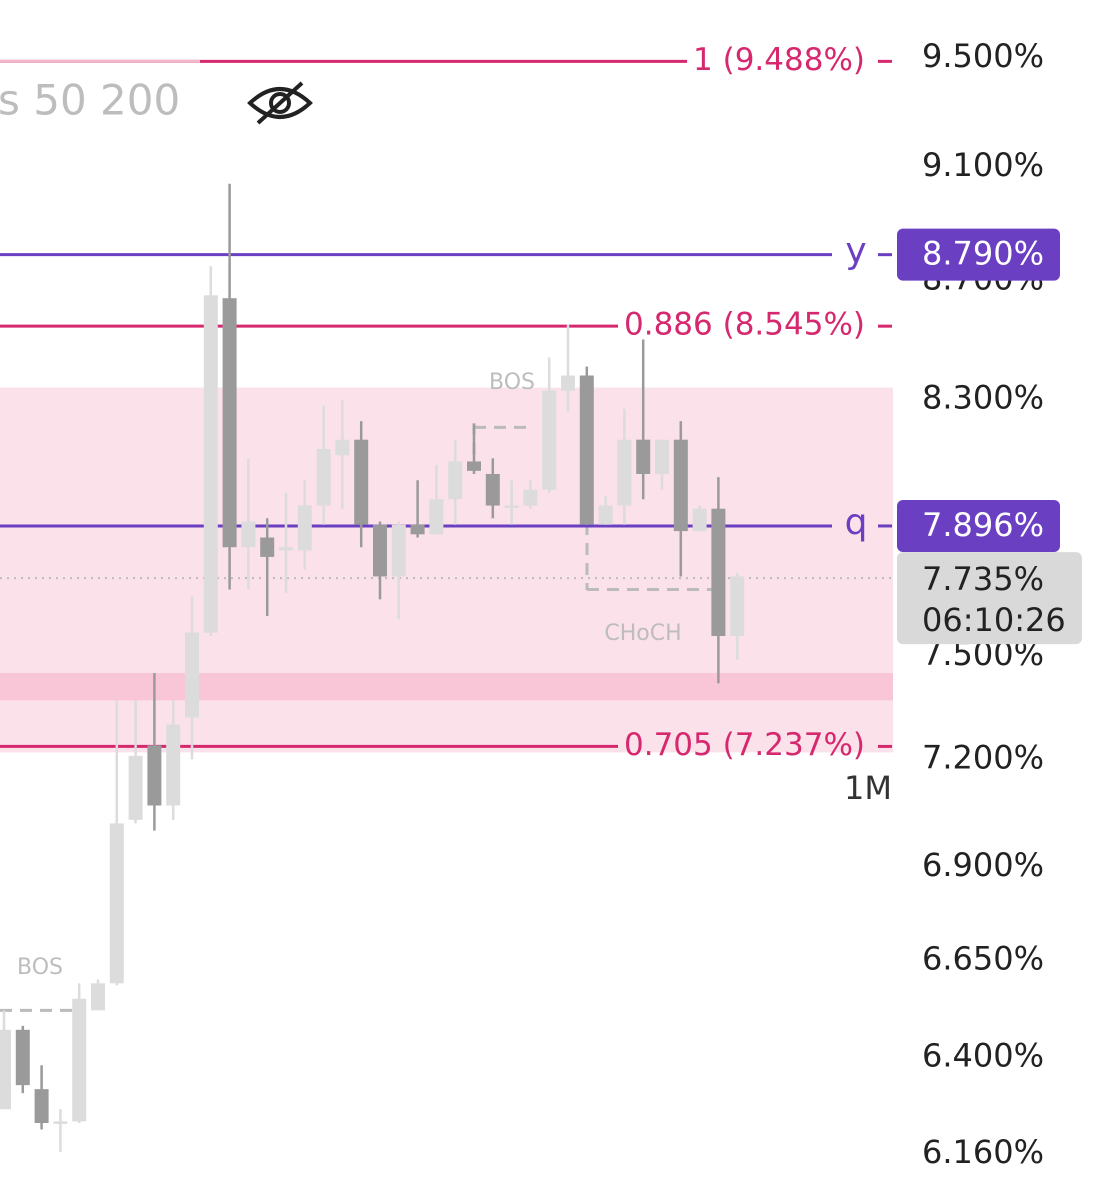 Image resolution: width=1099 pixels, height=1200 pixels. Describe the element at coordinates (744, 745) in the screenshot. I see `level-label: 0.705 (7.237%)` at that location.